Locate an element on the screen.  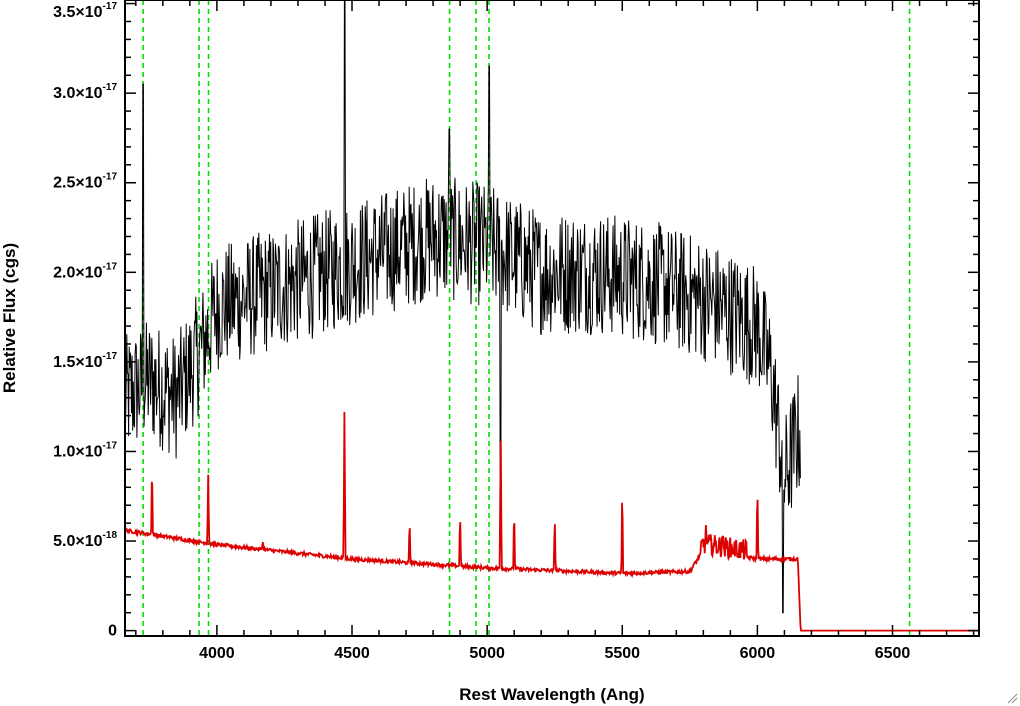
y-tick-label: 5.0×10⁻¹⁸ is located at coordinates (85, 540).